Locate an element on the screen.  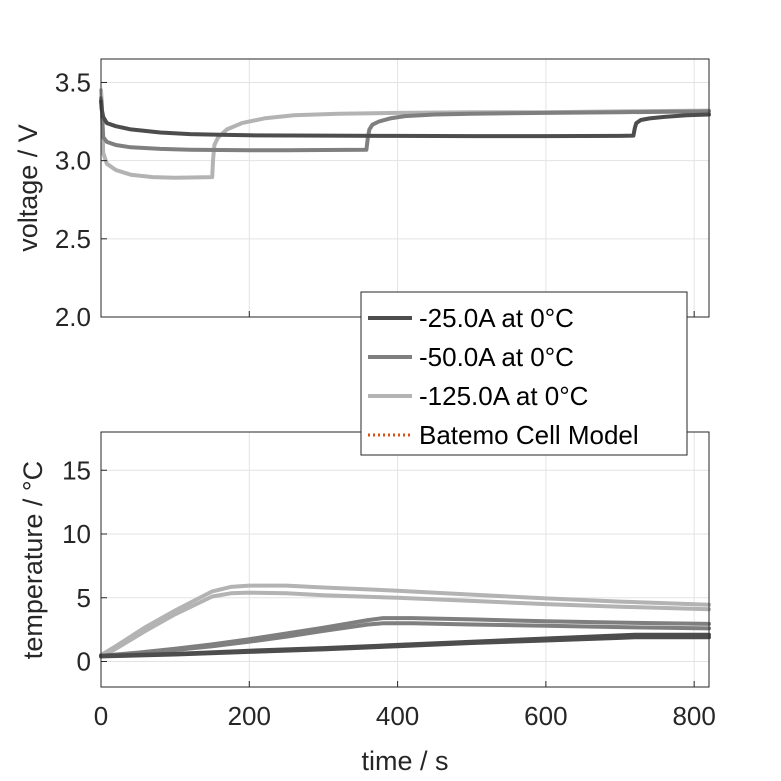
temperature-xticks: 0 200 400 600 800 is located at coordinates (405, 706).